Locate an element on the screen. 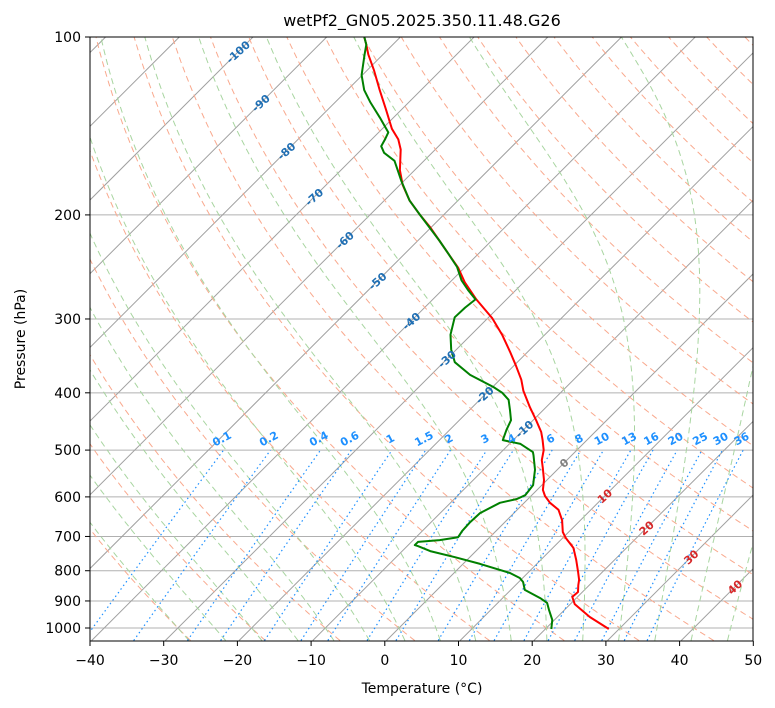  chart-title: wetPf2_GN05.2025.350.11.48.G26 is located at coordinates (422, 21).